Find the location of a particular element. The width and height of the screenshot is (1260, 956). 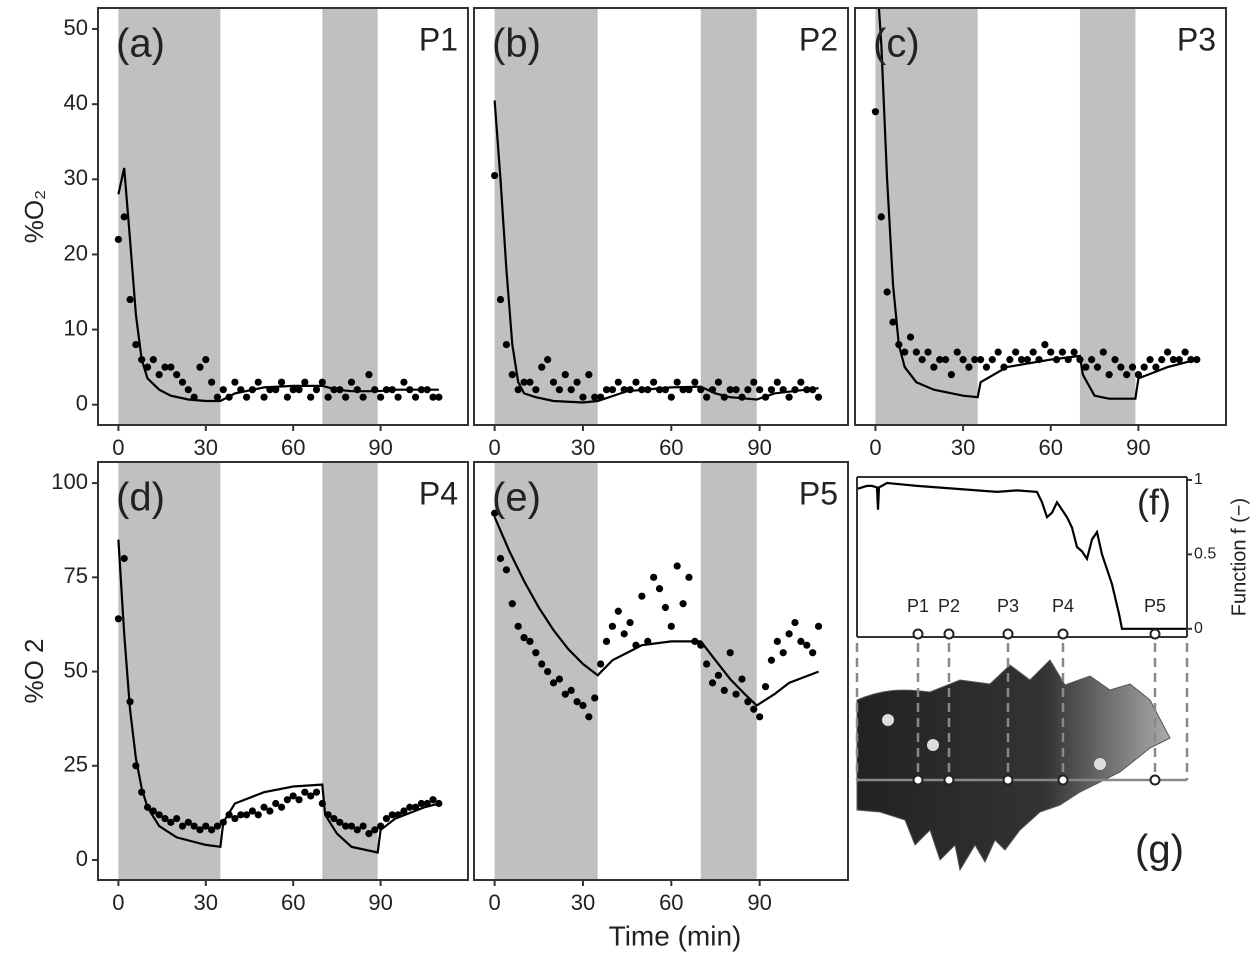

image-label: (g) is located at coordinates (1159, 850).